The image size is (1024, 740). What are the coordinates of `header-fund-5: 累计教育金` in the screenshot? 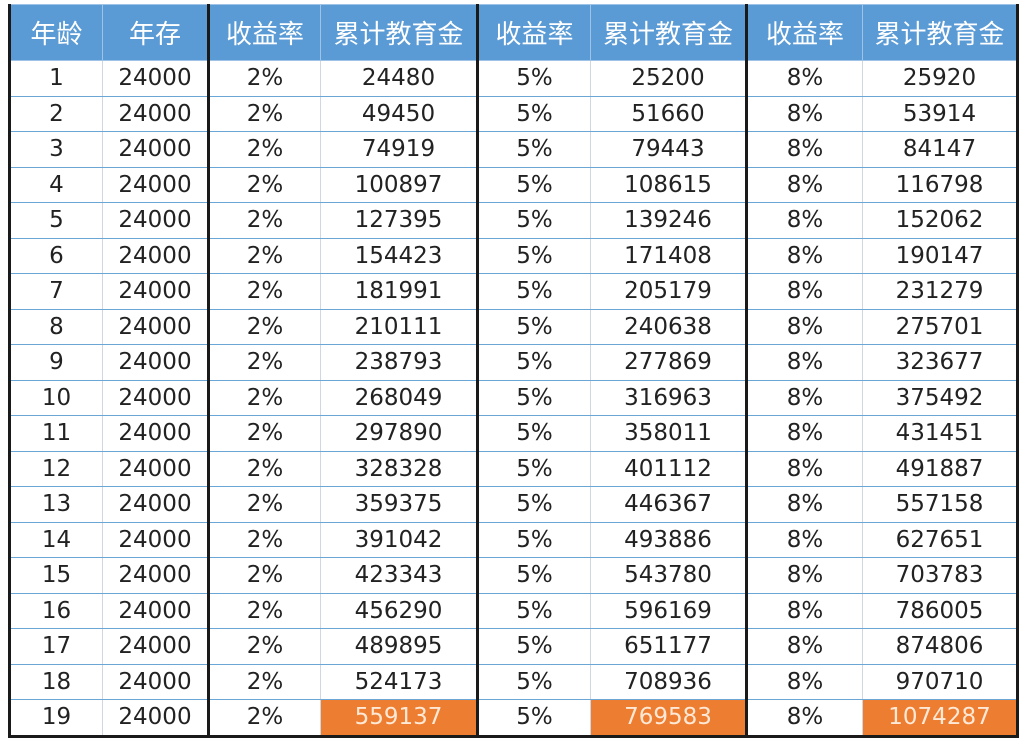 It's located at (668, 32).